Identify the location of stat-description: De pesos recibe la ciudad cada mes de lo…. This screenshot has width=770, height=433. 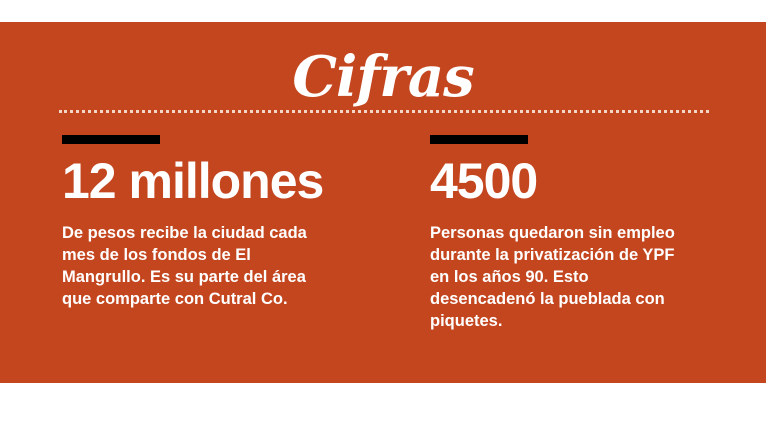
(184, 266).